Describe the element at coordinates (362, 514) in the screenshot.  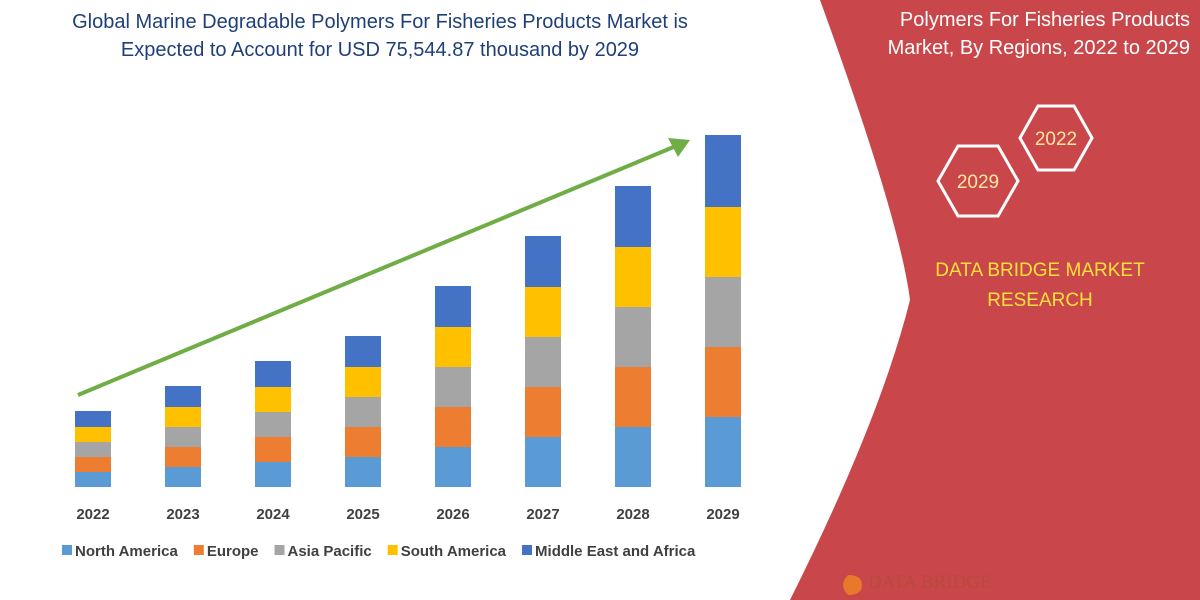
I see `x-tick-label: 2025` at that location.